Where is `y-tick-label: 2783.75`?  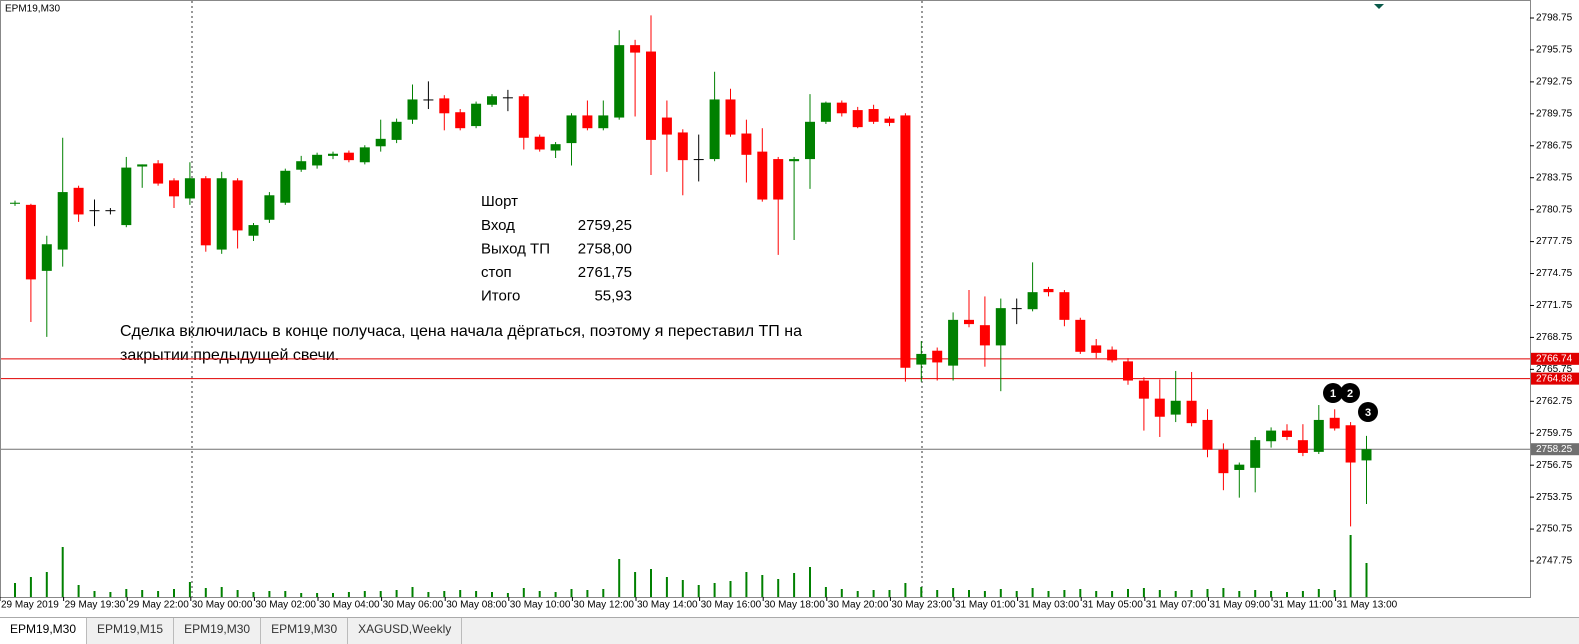
y-tick-label: 2783.75 is located at coordinates (1554, 177).